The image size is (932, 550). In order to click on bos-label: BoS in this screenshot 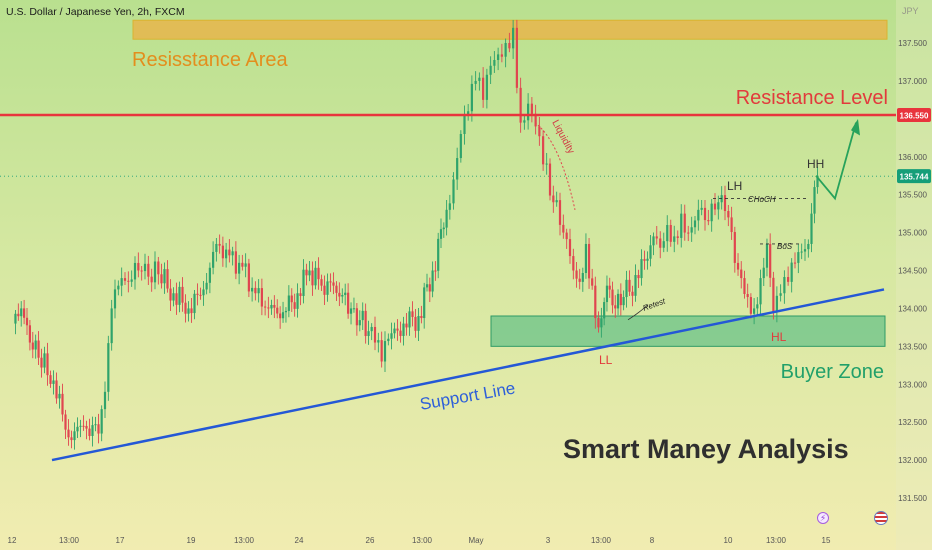, I will do `click(785, 246)`.